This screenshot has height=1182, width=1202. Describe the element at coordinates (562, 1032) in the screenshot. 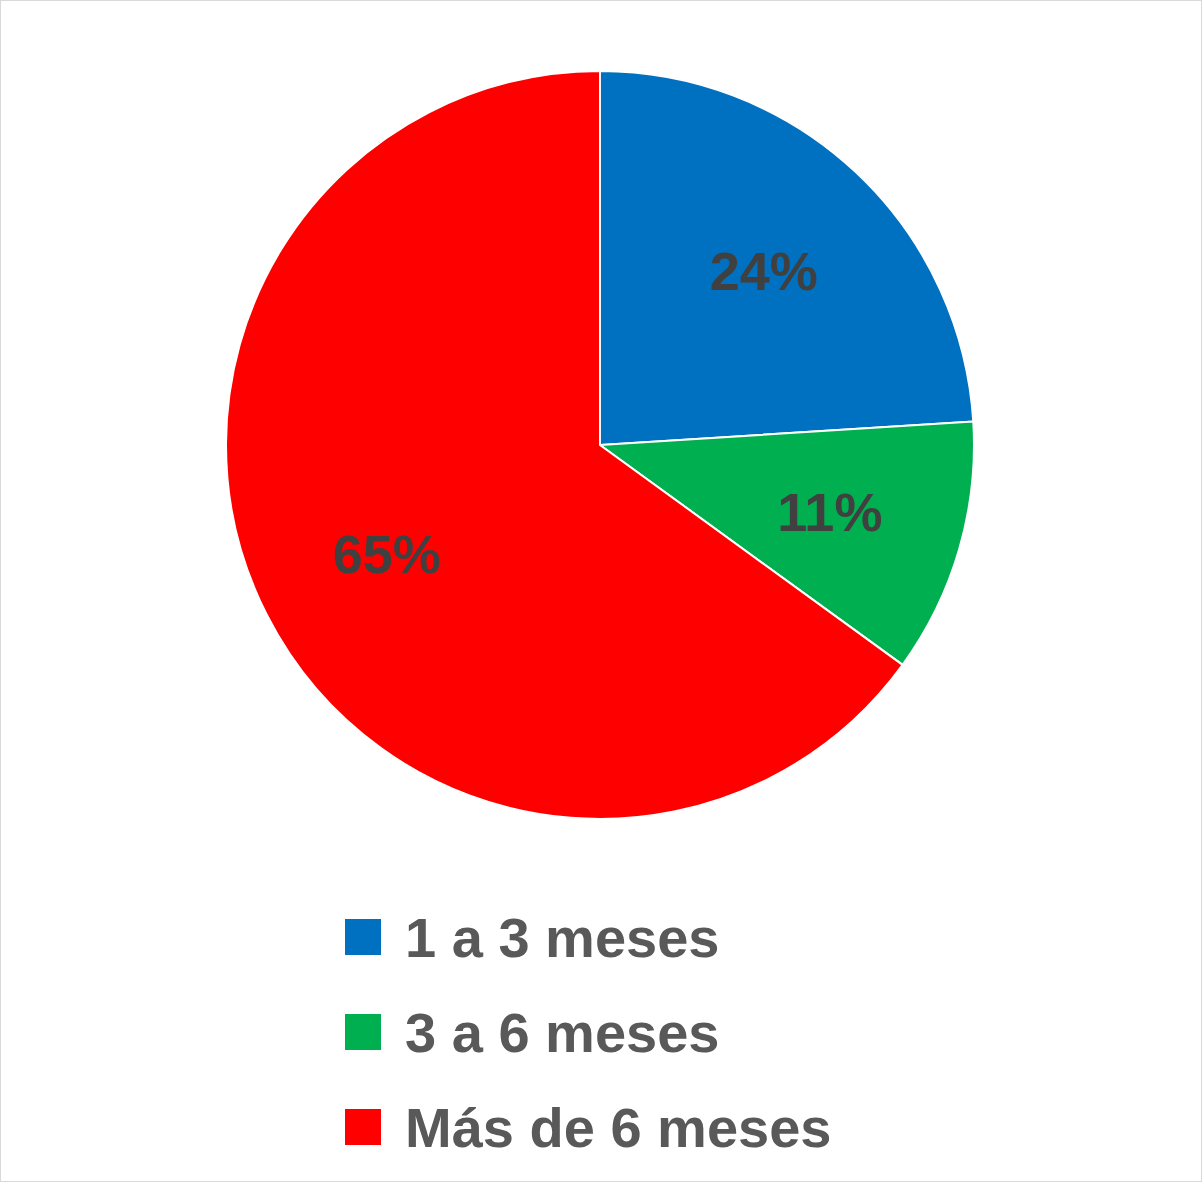

I see `legend-label: 3 a 6 meses` at that location.